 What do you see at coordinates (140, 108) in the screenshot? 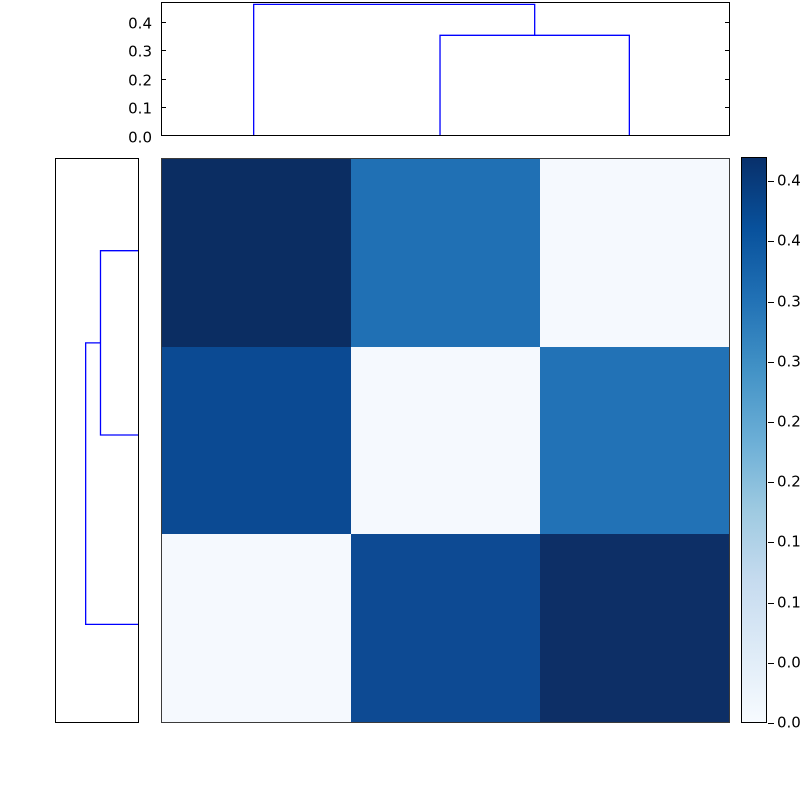
I see `col-dendrogram-ytick-label-1: 0.1` at bounding box center [140, 108].